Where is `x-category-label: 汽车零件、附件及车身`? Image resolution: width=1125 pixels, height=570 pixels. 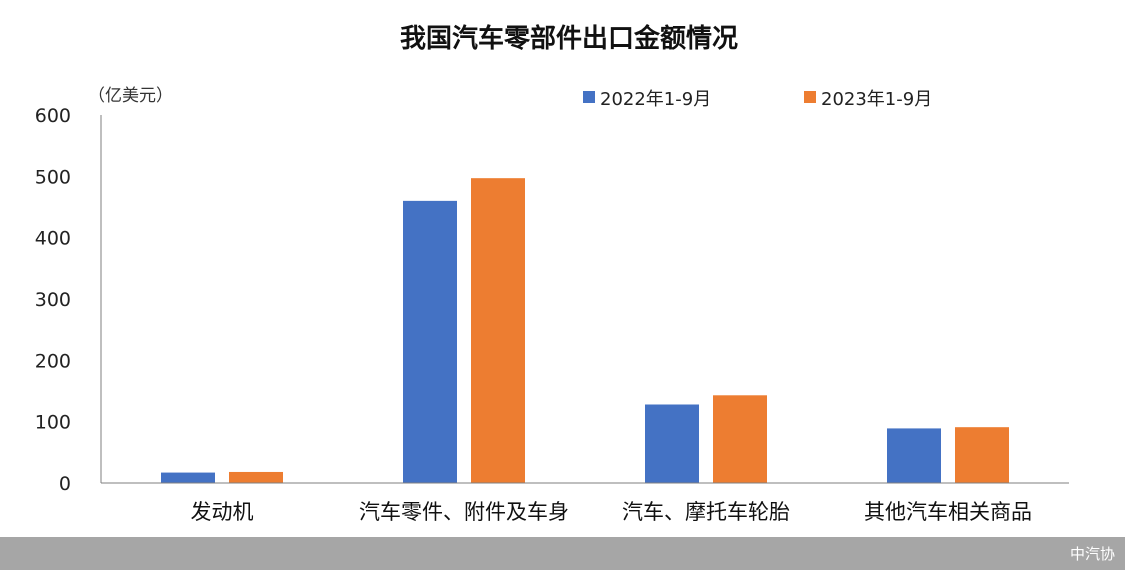
x-category-label: 汽车零件、附件及车身 is located at coordinates (464, 512).